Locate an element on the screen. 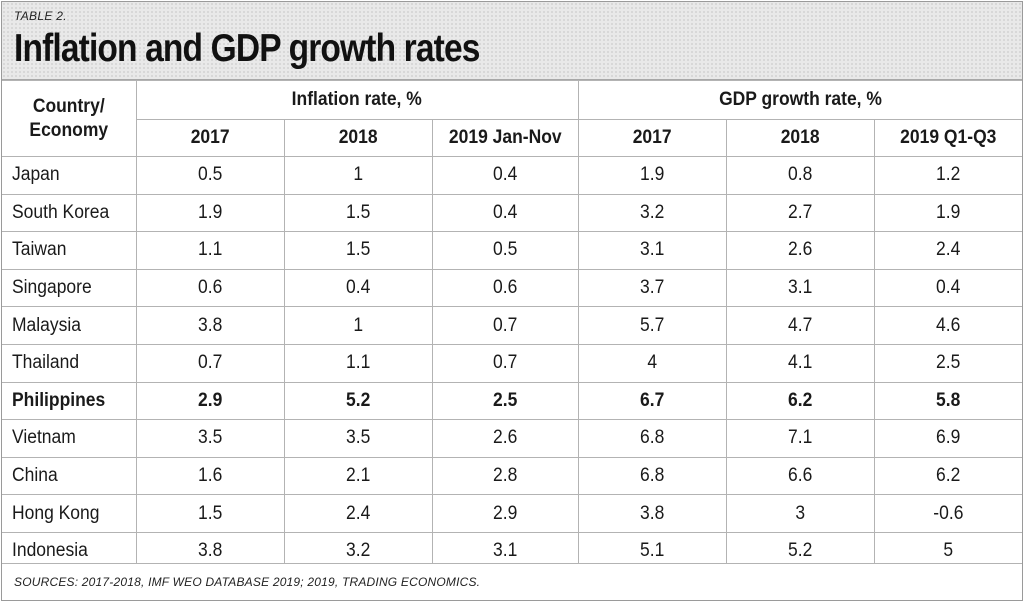  gdp-value-cell: 4.6 is located at coordinates (948, 325).